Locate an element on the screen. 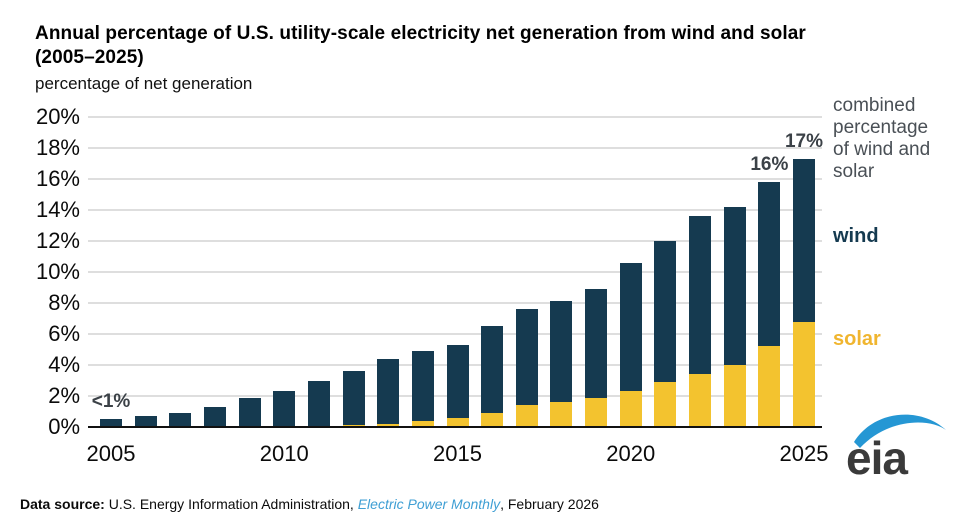  bar-segment-wind-2015 is located at coordinates (457, 381).